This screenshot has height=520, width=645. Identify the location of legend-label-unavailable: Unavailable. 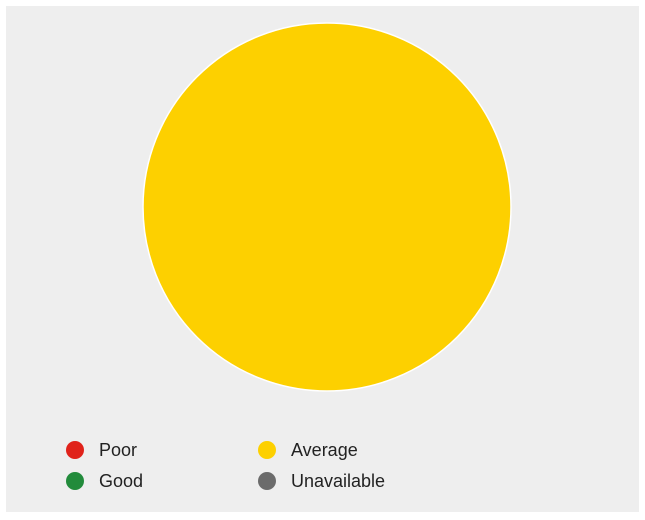
(338, 481).